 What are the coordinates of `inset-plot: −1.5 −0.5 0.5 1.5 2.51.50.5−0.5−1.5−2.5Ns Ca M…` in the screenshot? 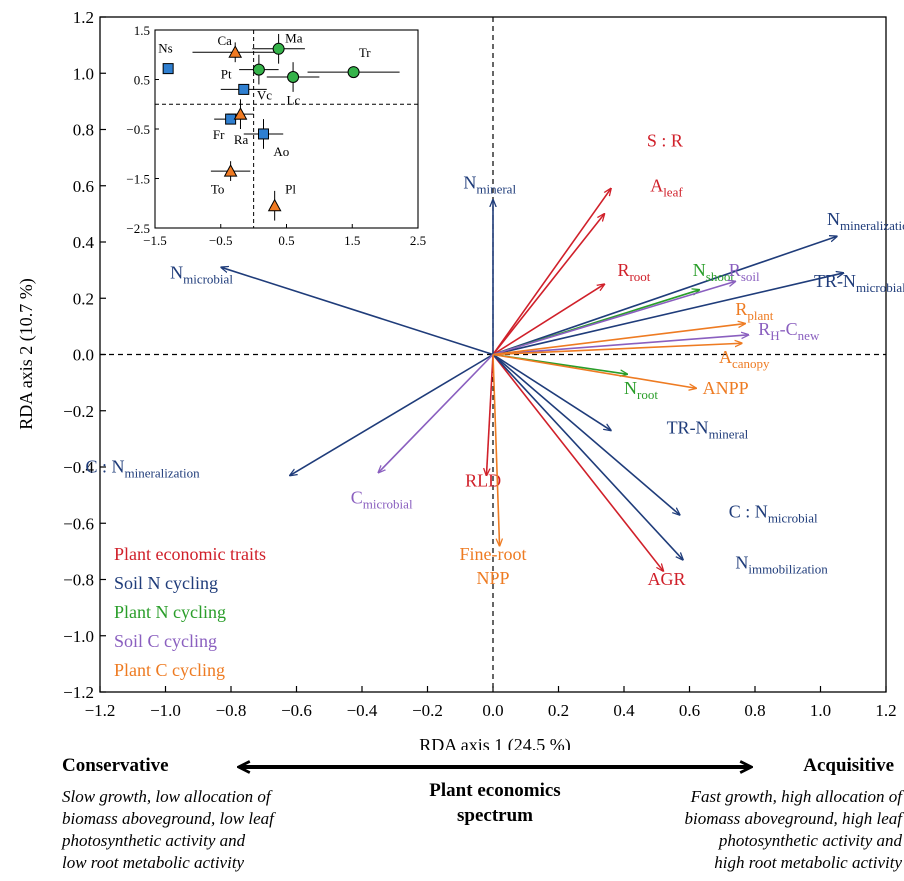 It's located at (276, 135).